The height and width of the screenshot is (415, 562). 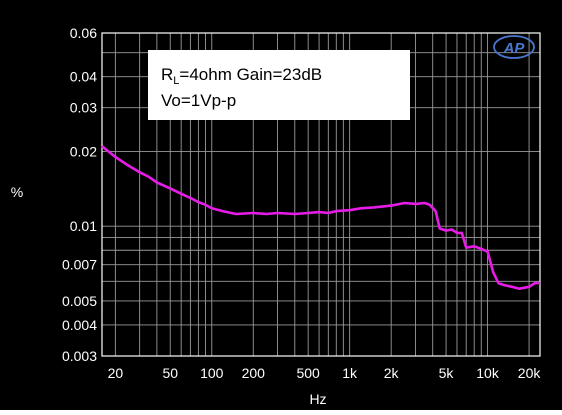 What do you see at coordinates (116, 373) in the screenshot?
I see `x-tick-label-0: 20` at bounding box center [116, 373].